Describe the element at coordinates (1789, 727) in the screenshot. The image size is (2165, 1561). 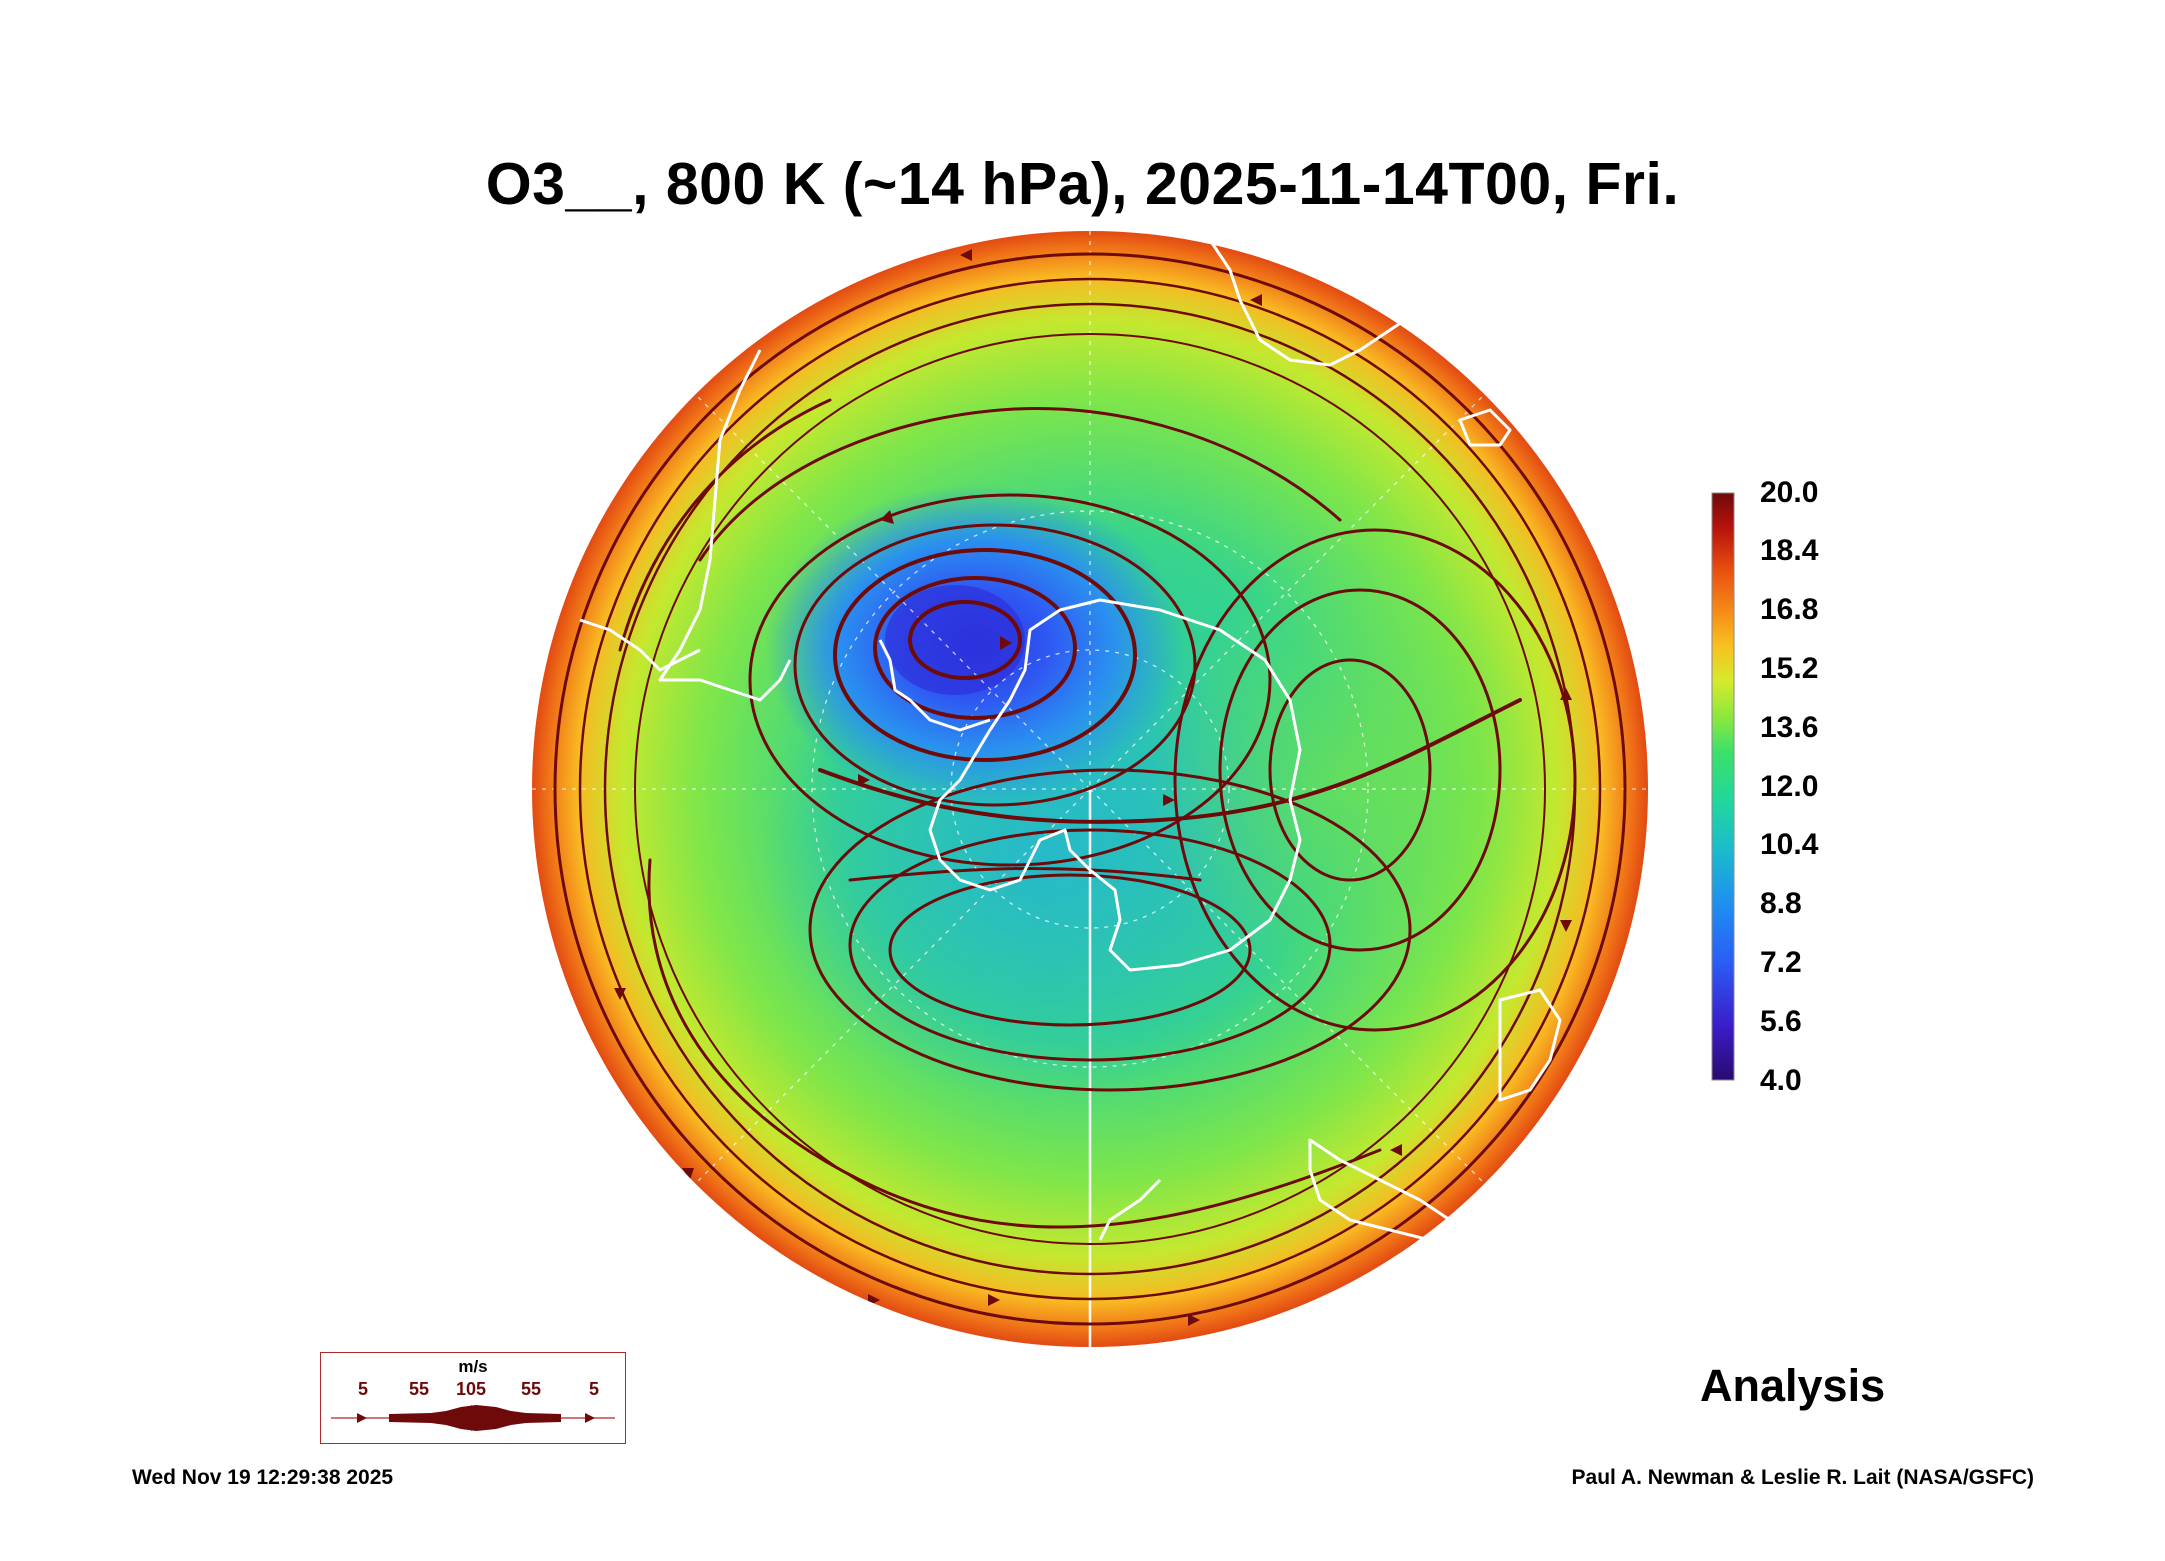
I see `colorbar-label: 13.6` at that location.